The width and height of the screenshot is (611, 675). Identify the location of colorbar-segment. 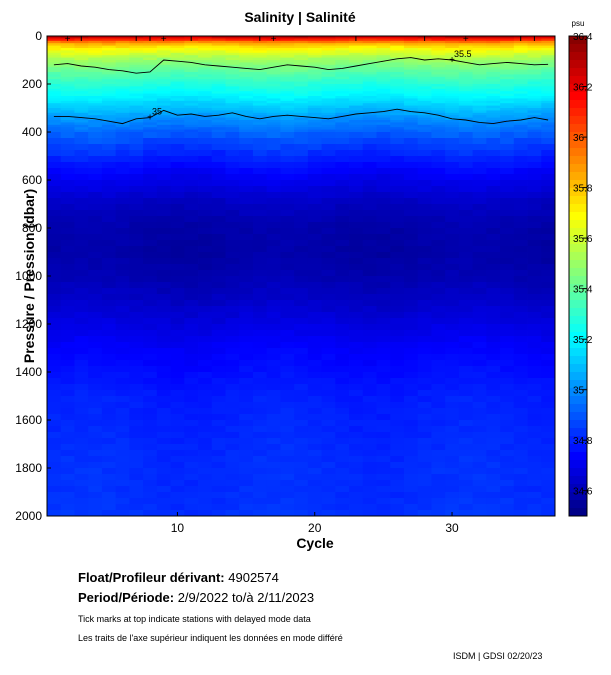
(578, 112).